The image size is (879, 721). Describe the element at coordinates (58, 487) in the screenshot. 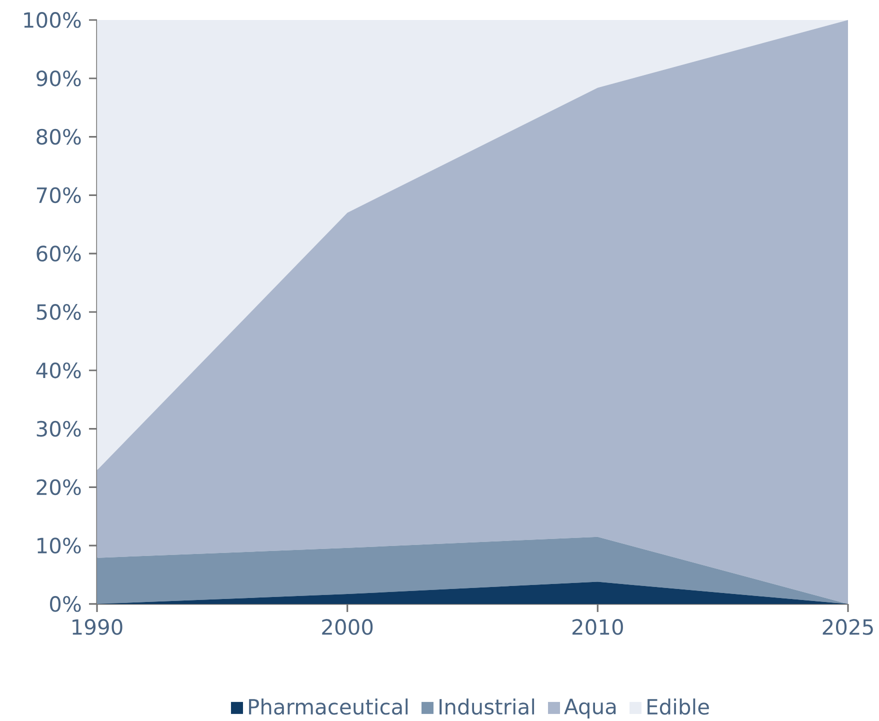

I see `y-tick-label: 20%` at that location.